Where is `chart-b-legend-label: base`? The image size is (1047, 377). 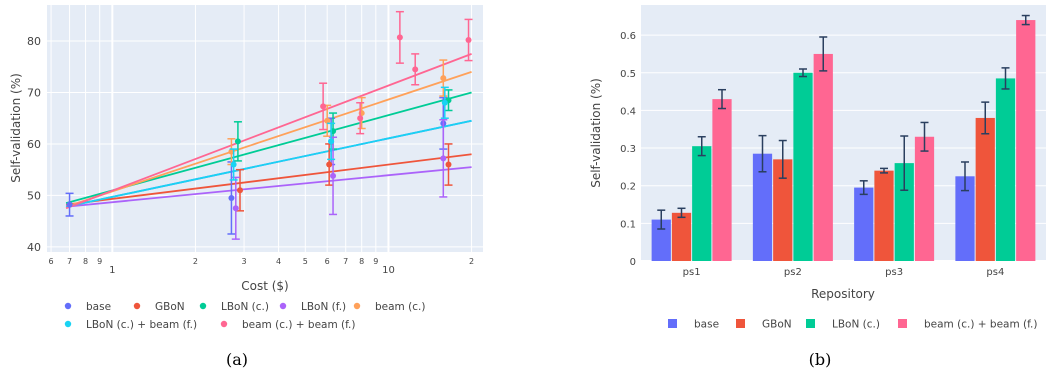 chart-b-legend-label: base is located at coordinates (706, 325).